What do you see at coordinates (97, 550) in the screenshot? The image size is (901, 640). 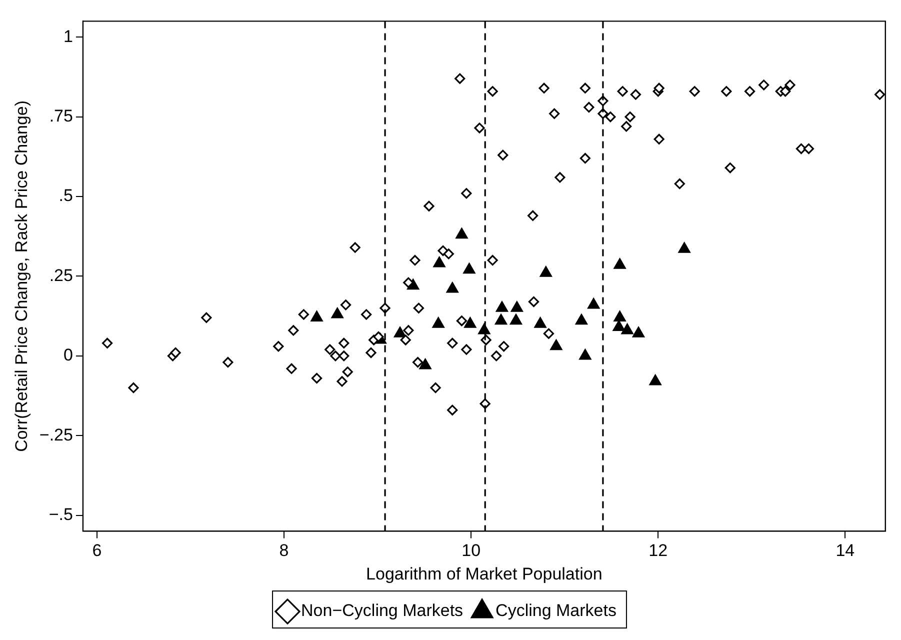 I see `x-tick-label: 6` at bounding box center [97, 550].